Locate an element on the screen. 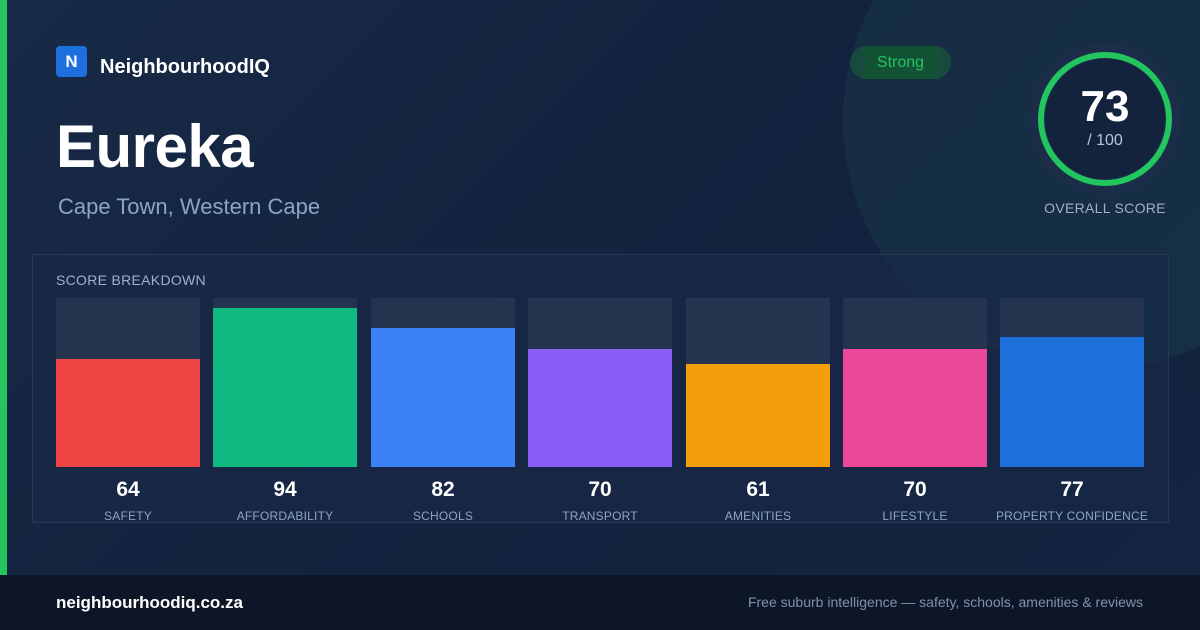 The image size is (1200, 630). accent-bar is located at coordinates (3, 287).